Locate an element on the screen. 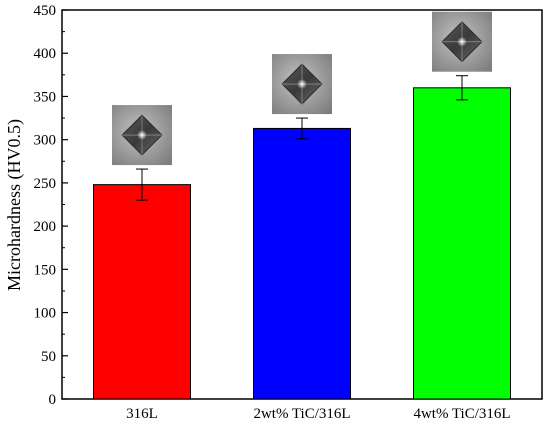 The width and height of the screenshot is (550, 432). x-axis: 316L 2wt% TiC/316L 4wt% TiC/316L is located at coordinates (318, 408).